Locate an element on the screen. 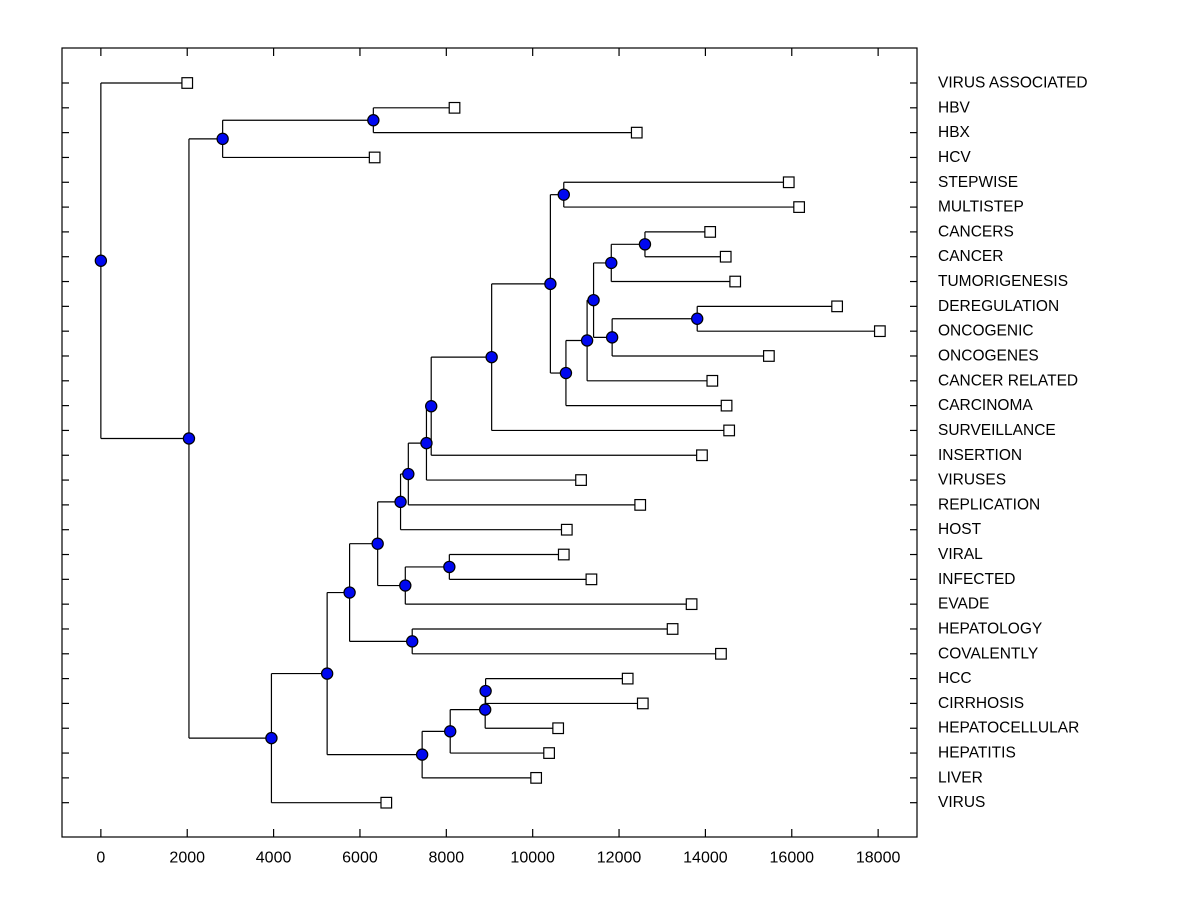 The image size is (1200, 900). leaf-label: HCV is located at coordinates (954, 157).